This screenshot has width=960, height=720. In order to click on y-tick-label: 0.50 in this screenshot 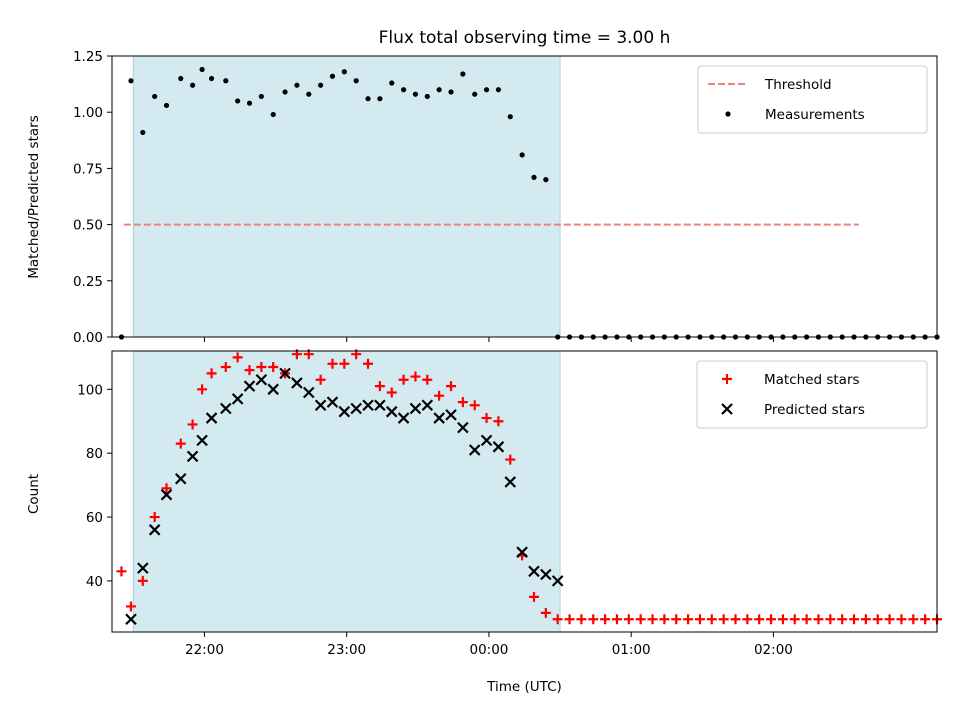, I will do `click(88, 226)`.